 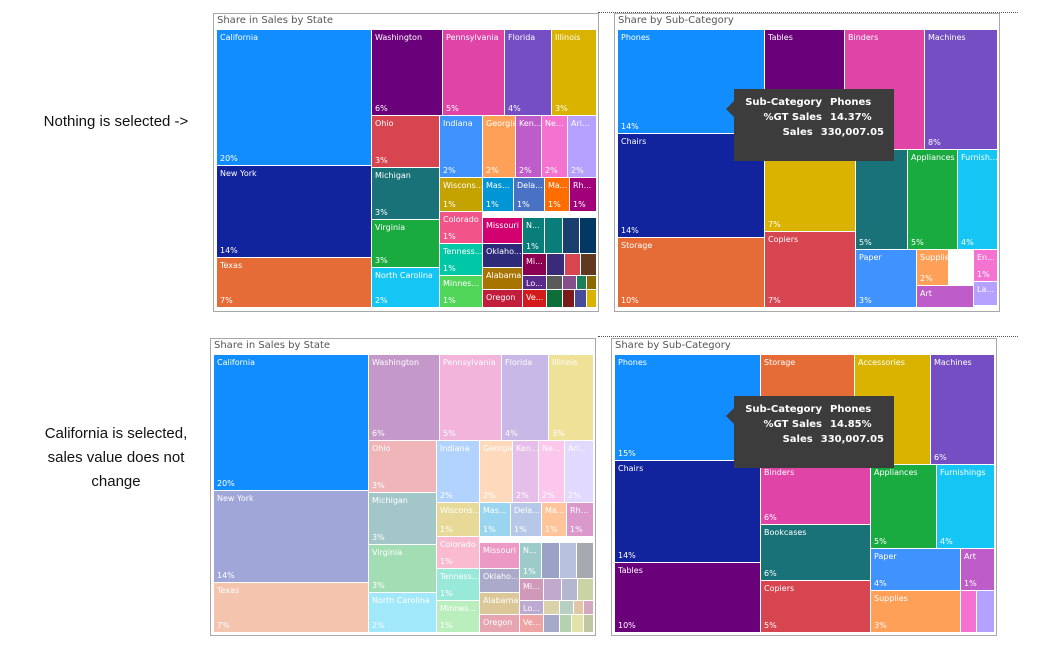 What do you see at coordinates (961, 90) in the screenshot?
I see `treemap-tile: Machines 8%` at bounding box center [961, 90].